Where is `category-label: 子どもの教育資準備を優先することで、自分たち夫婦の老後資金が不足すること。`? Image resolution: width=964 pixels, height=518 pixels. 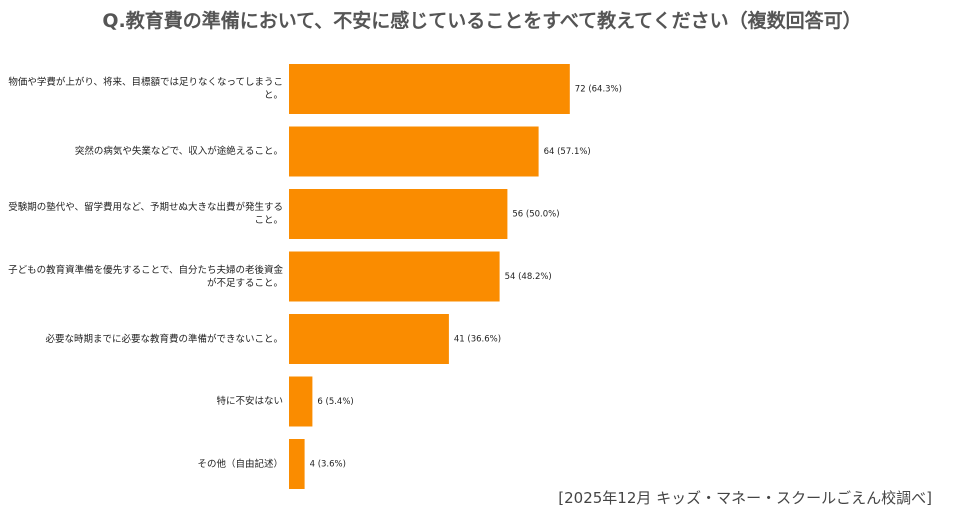 category-label: 子どもの教育資準備を優先することで、自分たち夫婦の老後資金が不足すること。 is located at coordinates (145, 276).